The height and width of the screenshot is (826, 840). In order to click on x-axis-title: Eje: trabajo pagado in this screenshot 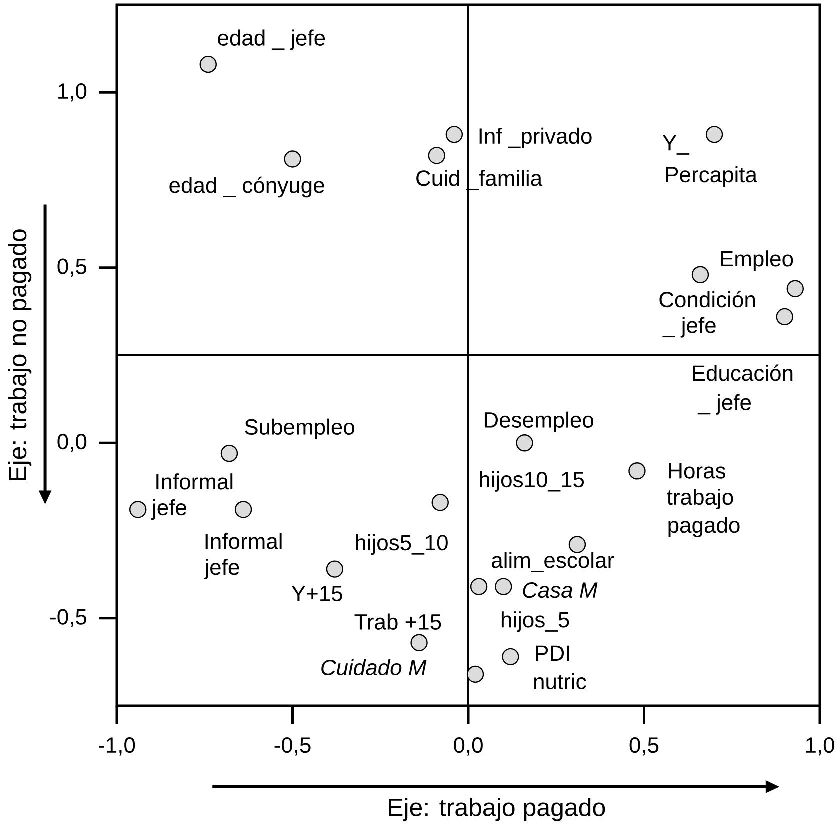, I will do `click(497, 810)`.